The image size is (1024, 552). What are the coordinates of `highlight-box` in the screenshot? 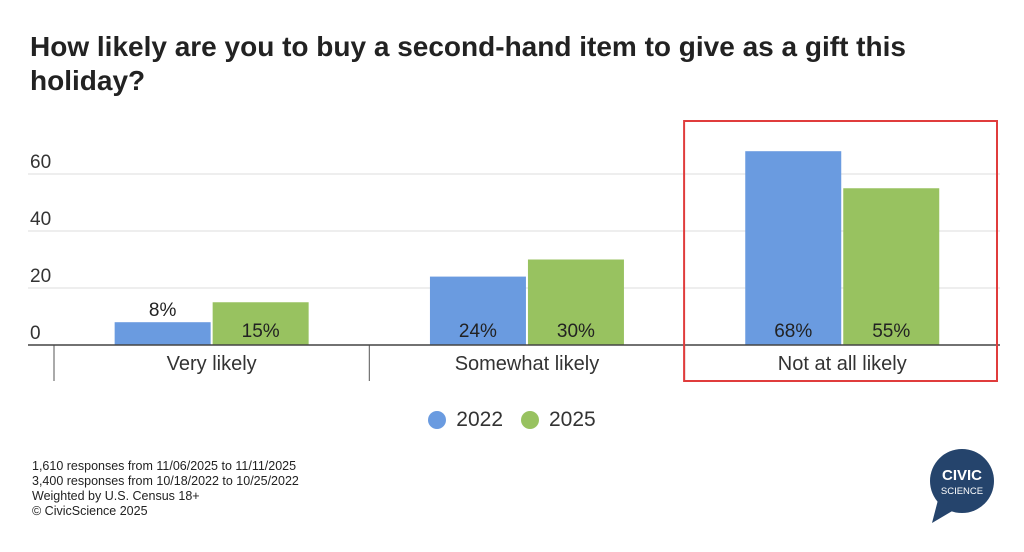 It's located at (840, 251).